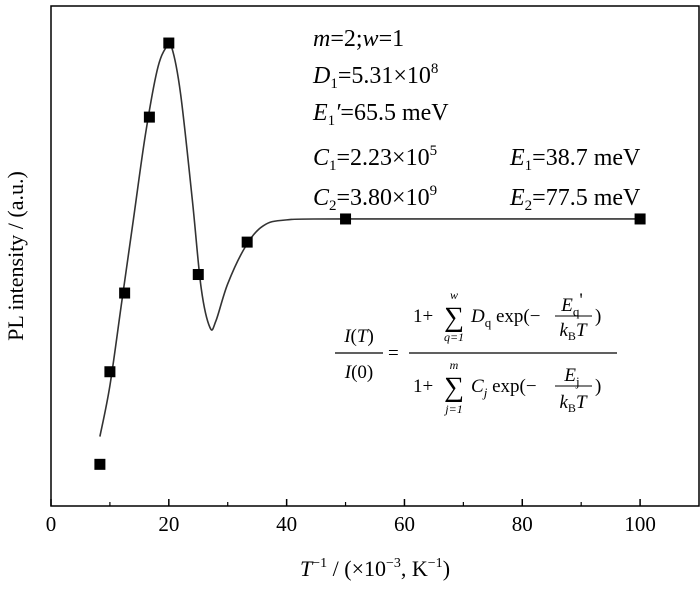  What do you see at coordinates (571, 377) in the screenshot?
I see `formula-den-frac-top: Ej` at bounding box center [571, 377].